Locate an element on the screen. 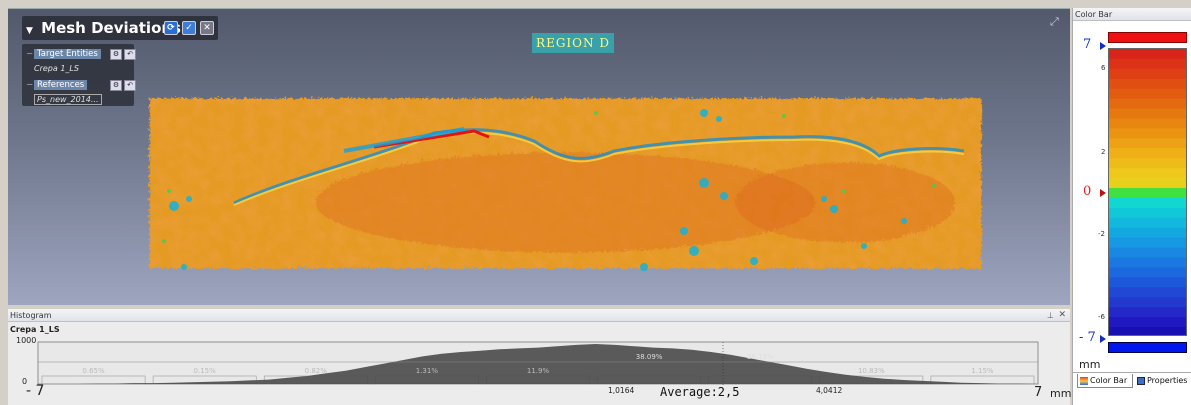  color-bar-tab-icon is located at coordinates (1084, 381).